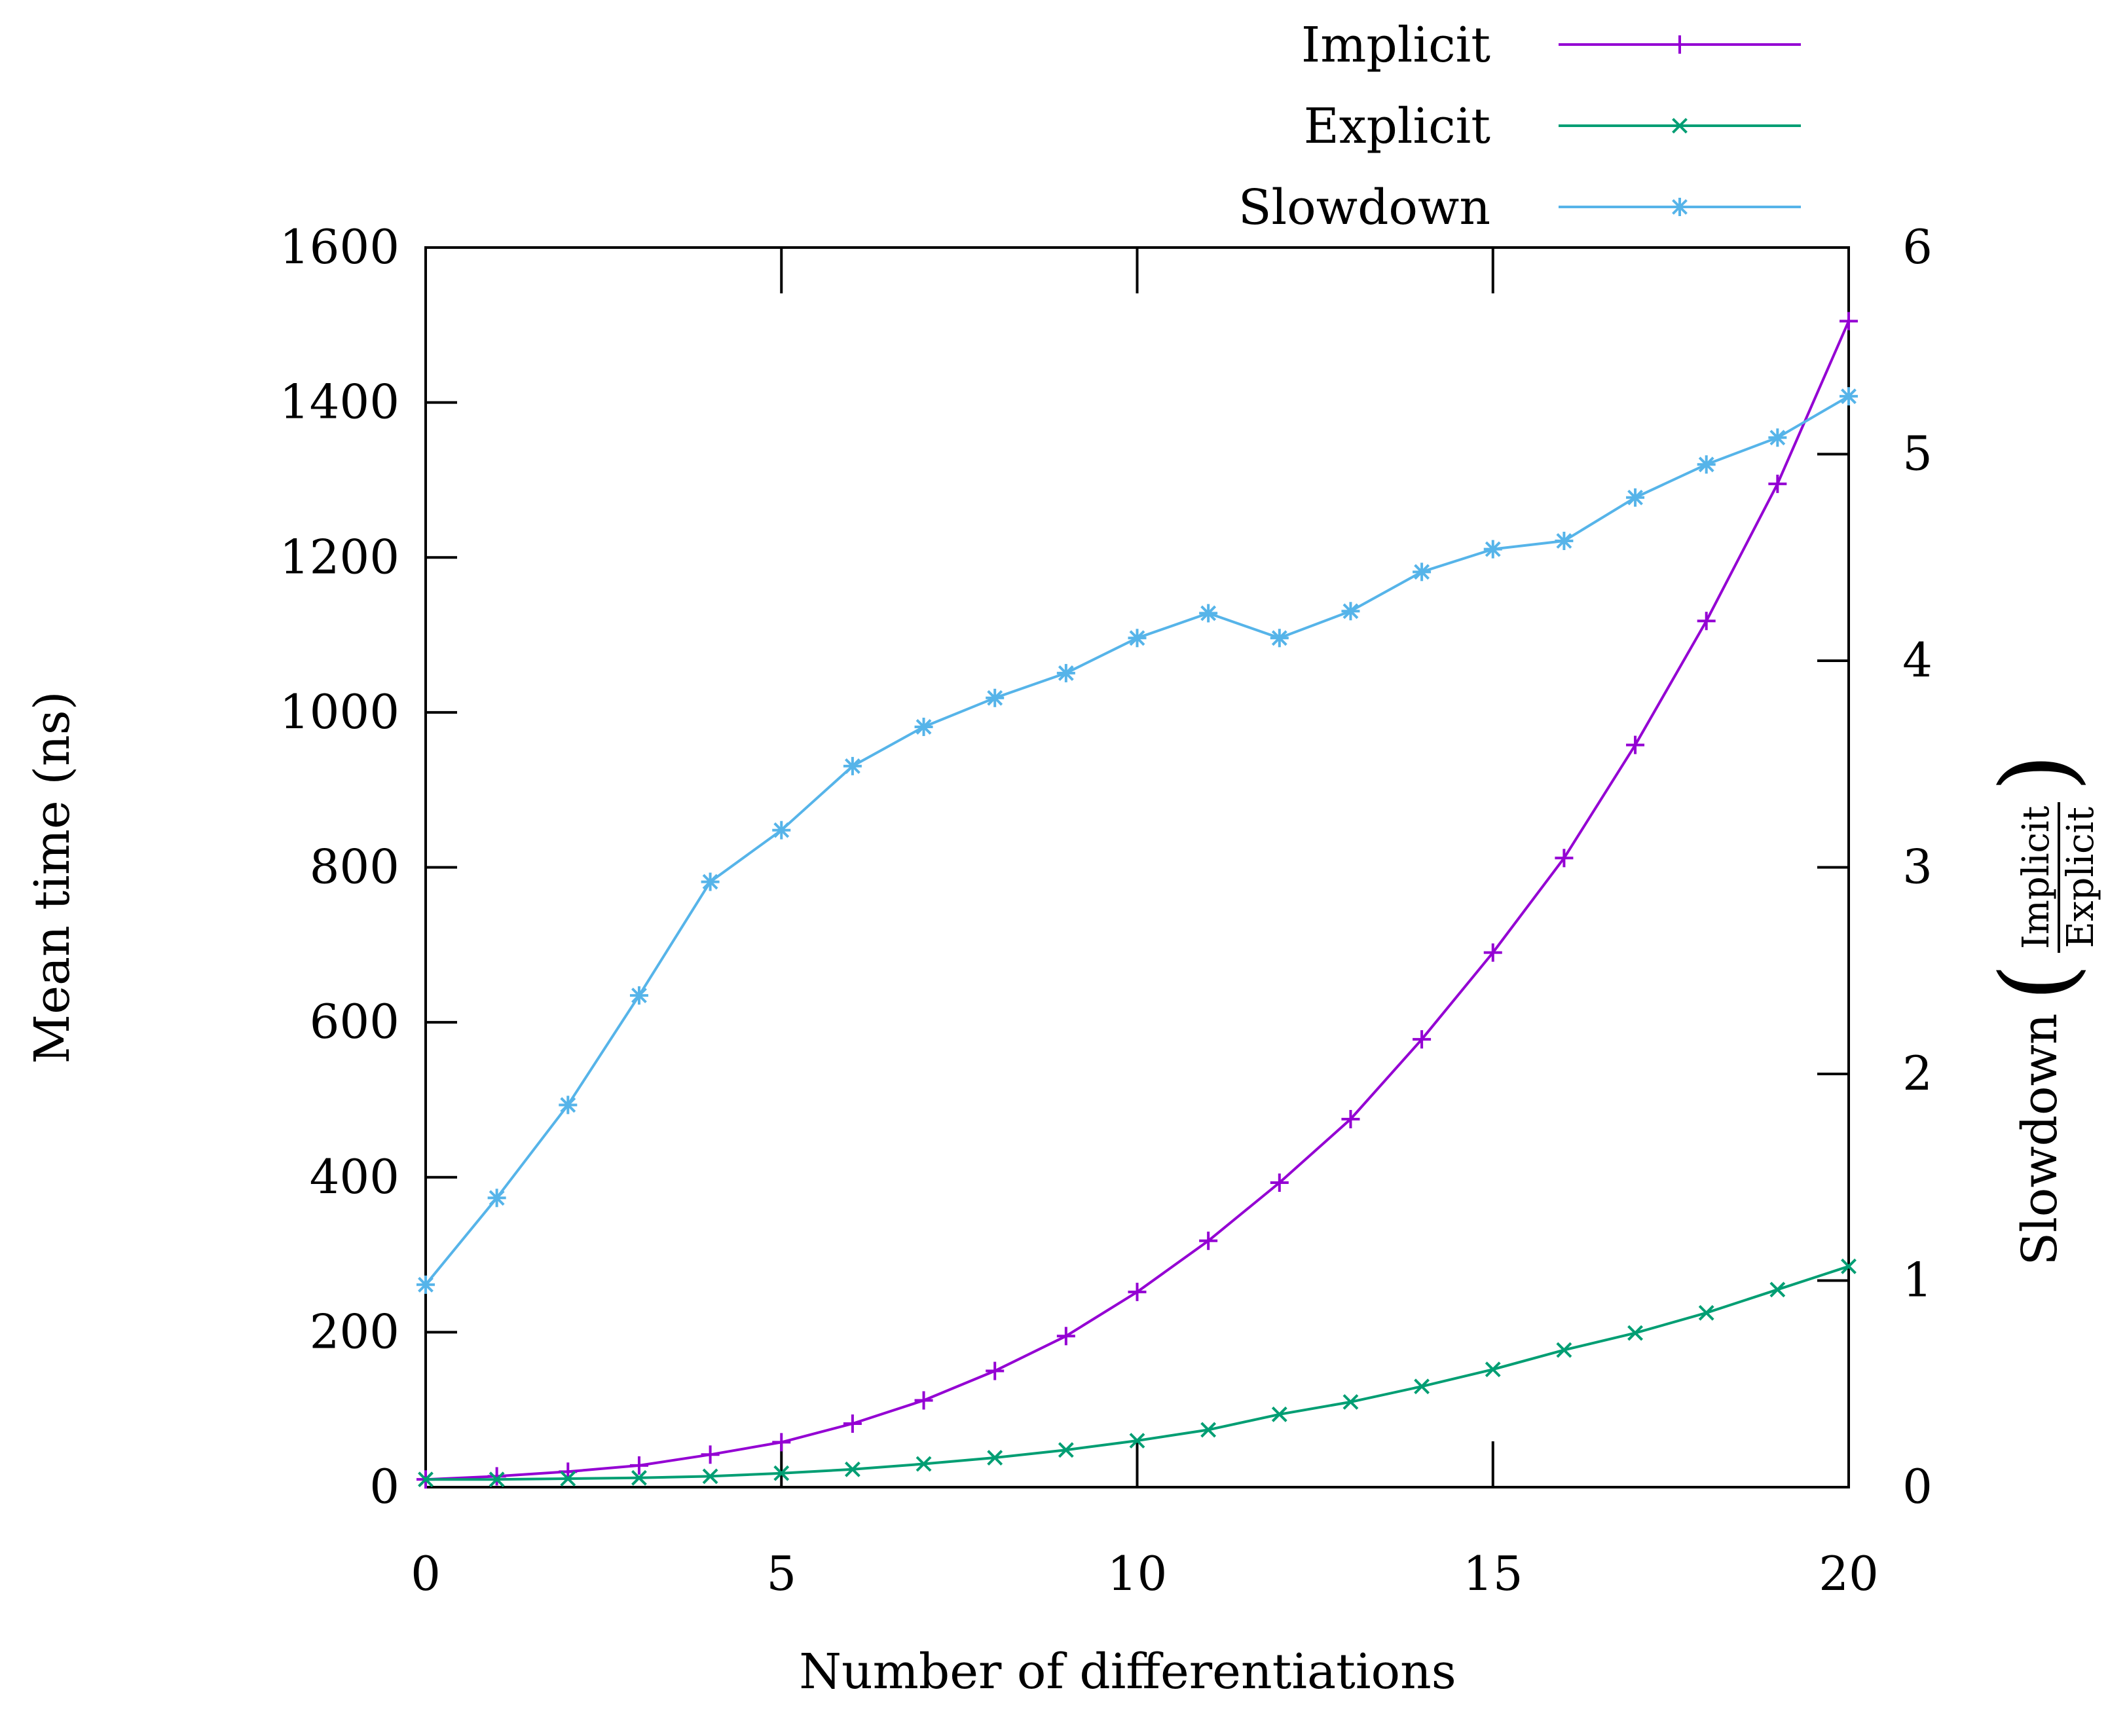  Describe the element at coordinates (1364, 207) in the screenshot. I see `legend-label: Slowdown` at that location.